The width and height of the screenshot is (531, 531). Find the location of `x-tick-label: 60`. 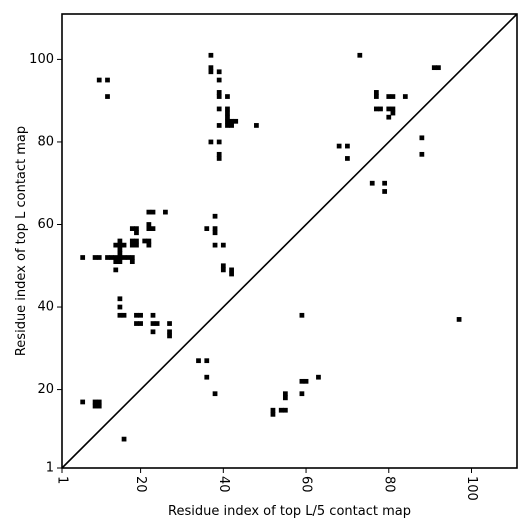

x-tick-label: 60 is located at coordinates (306, 484).